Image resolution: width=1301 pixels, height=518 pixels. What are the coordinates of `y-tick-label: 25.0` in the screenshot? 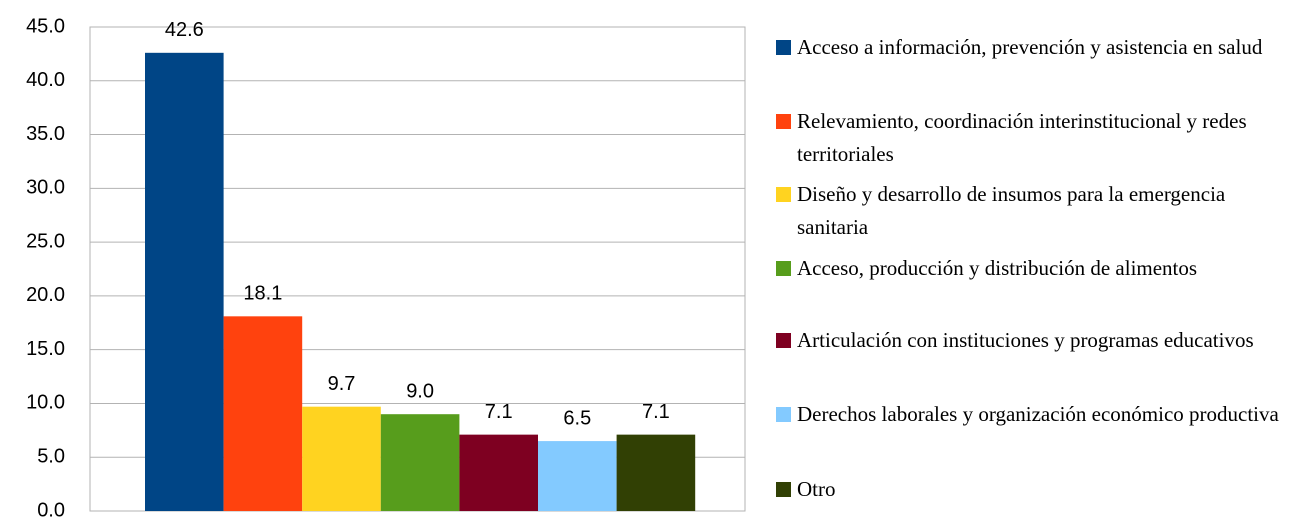 It's located at (45, 241).